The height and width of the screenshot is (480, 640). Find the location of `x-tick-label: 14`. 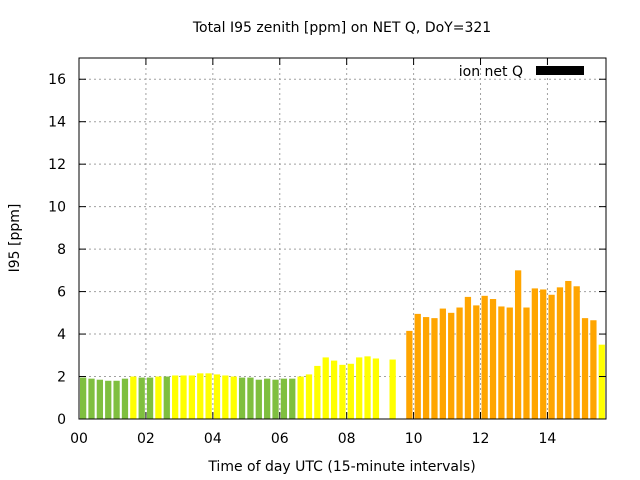

x-tick-label: 14 is located at coordinates (548, 439).